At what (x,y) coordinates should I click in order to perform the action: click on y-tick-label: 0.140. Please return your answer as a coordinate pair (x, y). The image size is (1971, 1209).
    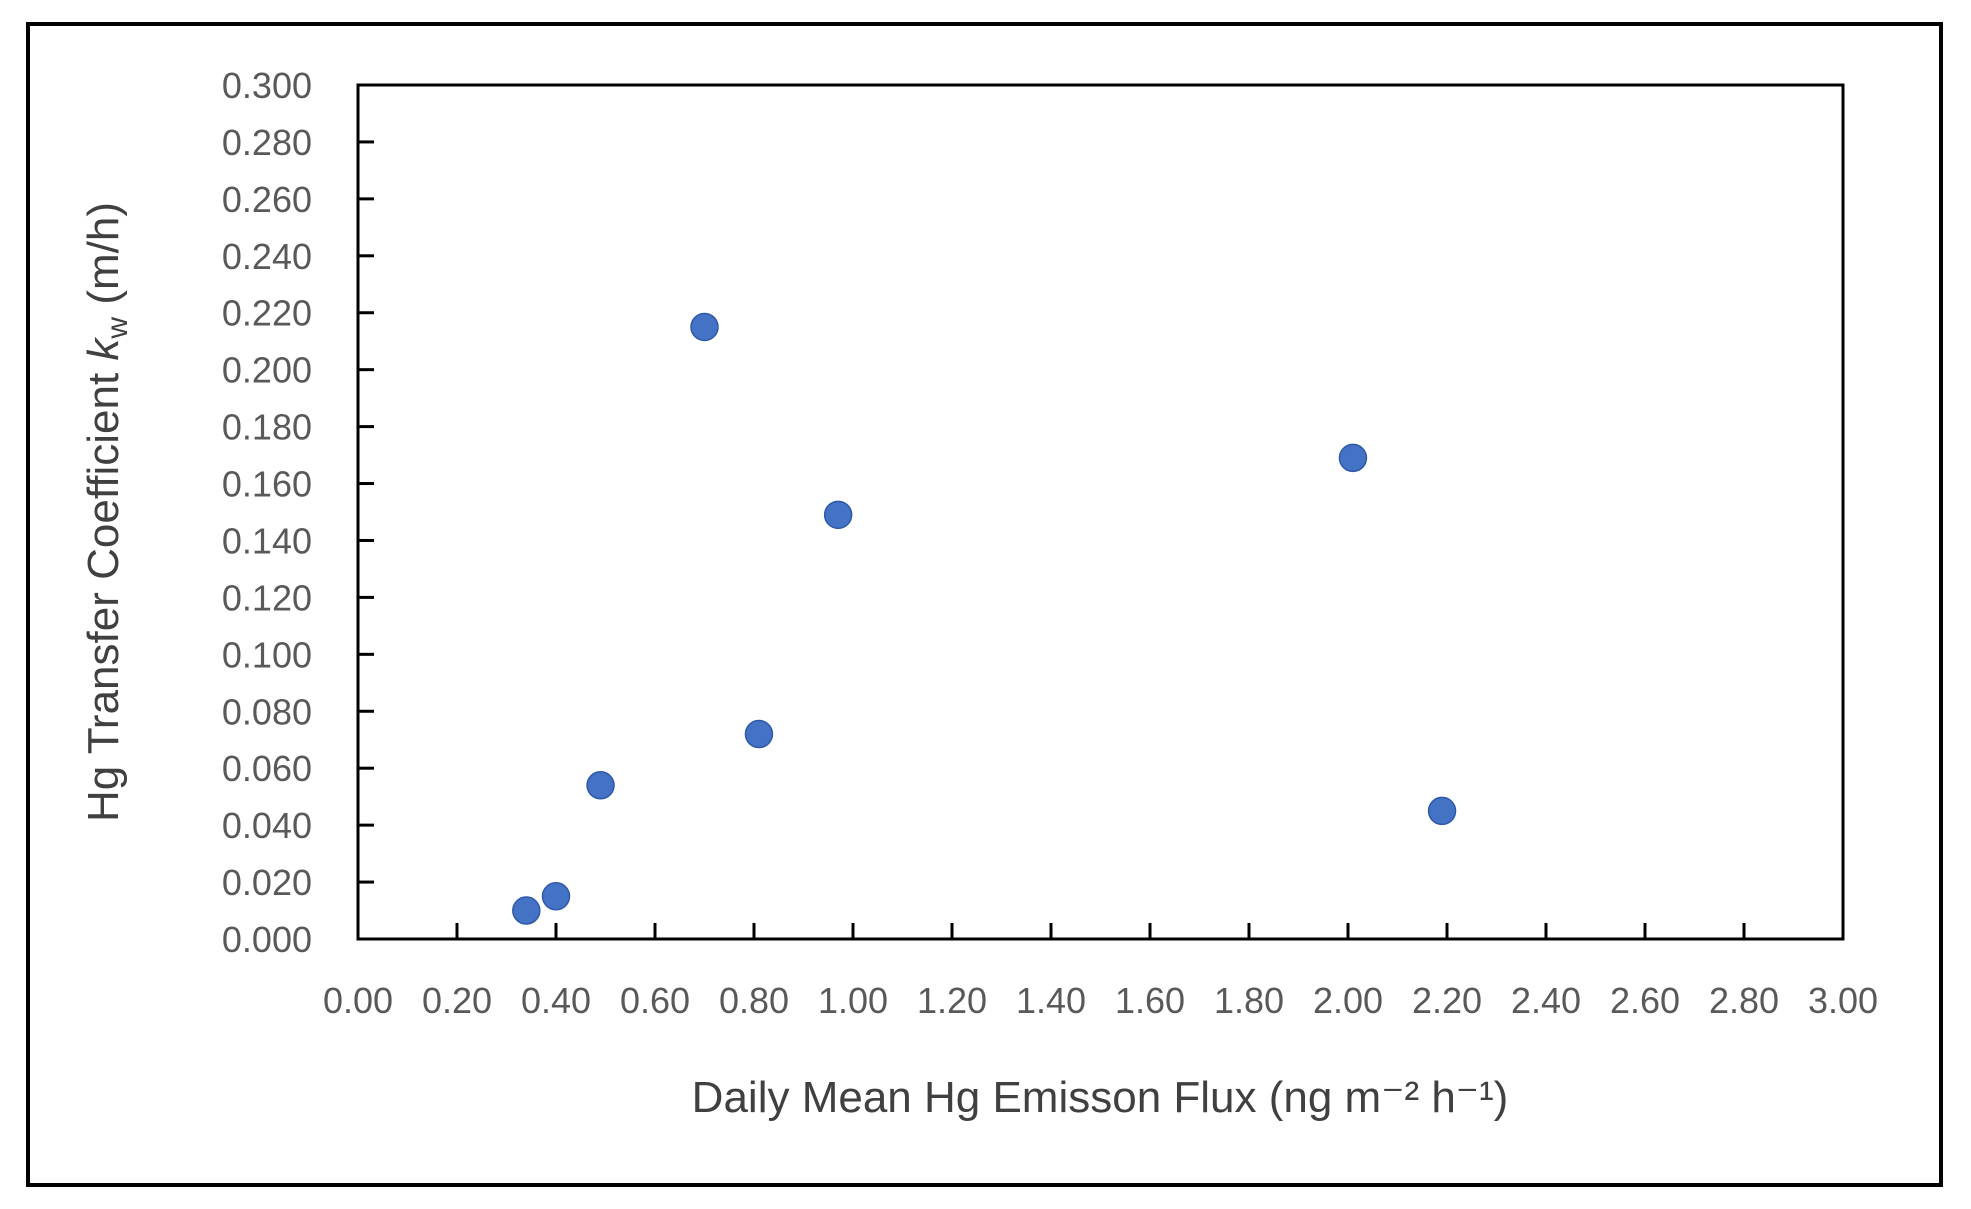
    Looking at the image, I should click on (267, 540).